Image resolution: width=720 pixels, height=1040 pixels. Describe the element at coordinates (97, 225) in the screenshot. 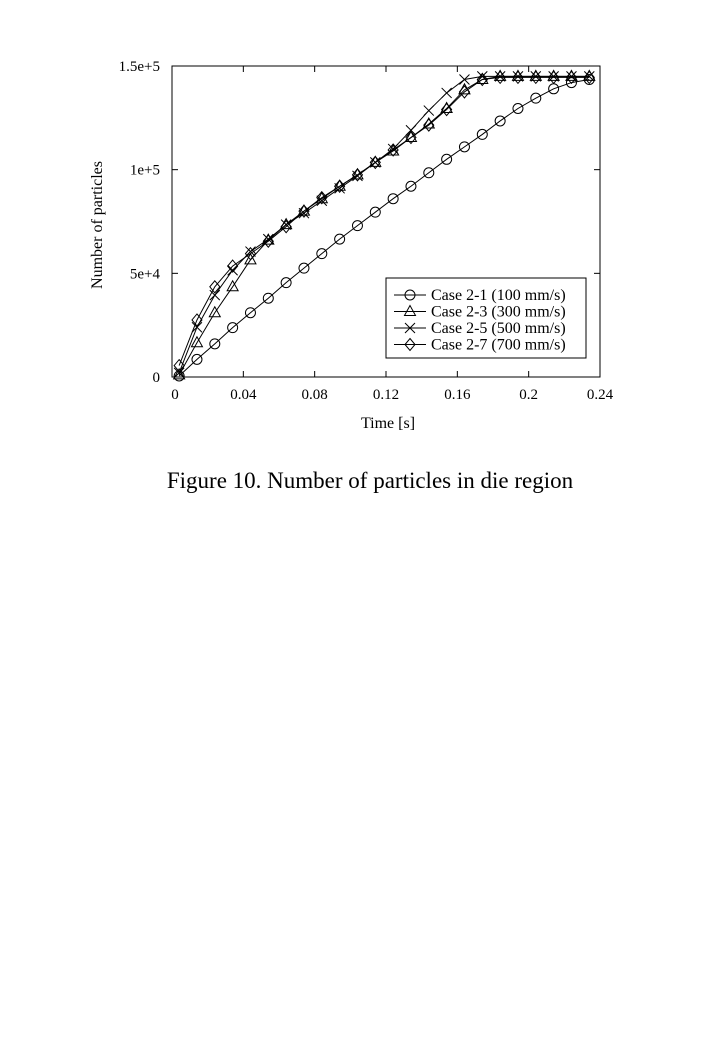

I see `y-axis-label: Number of particles` at that location.